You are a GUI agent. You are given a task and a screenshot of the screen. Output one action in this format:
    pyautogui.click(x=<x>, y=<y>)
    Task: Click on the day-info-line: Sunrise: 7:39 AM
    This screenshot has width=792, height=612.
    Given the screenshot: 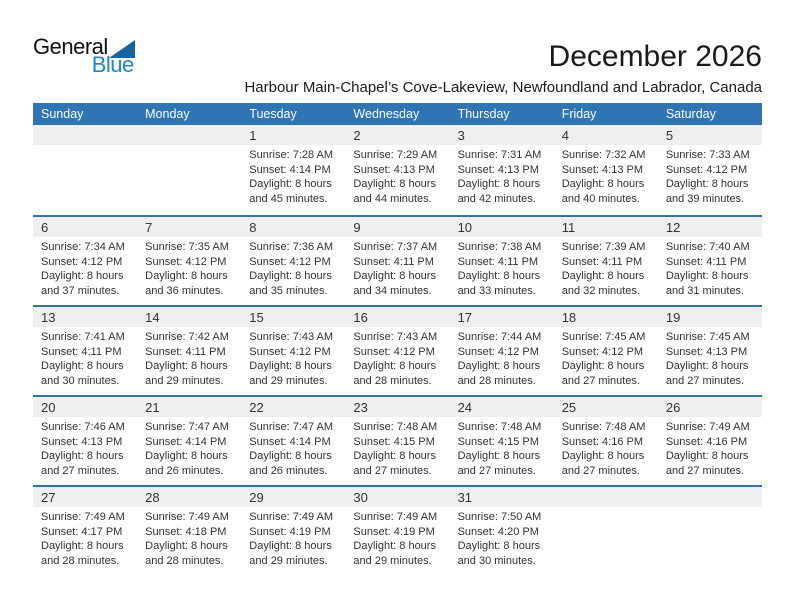 What is the action you would take?
    pyautogui.click(x=603, y=247)
    